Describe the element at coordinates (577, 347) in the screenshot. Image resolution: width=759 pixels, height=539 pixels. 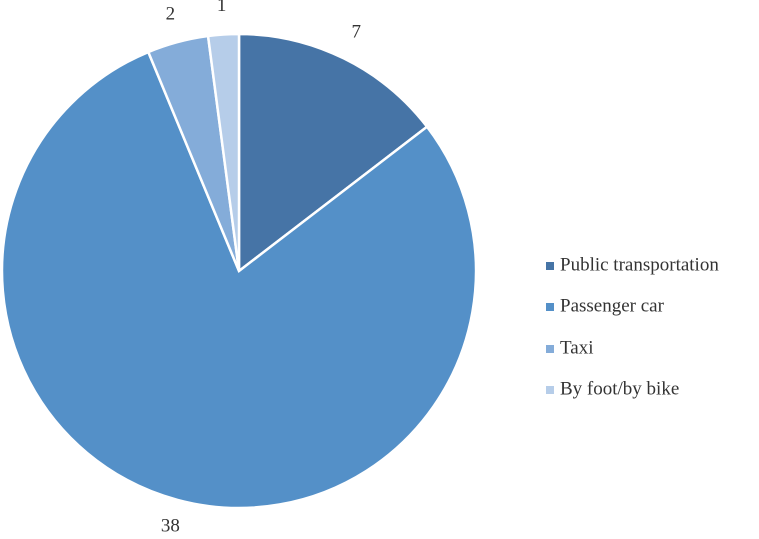
I see `legend-label: Taxi` at that location.